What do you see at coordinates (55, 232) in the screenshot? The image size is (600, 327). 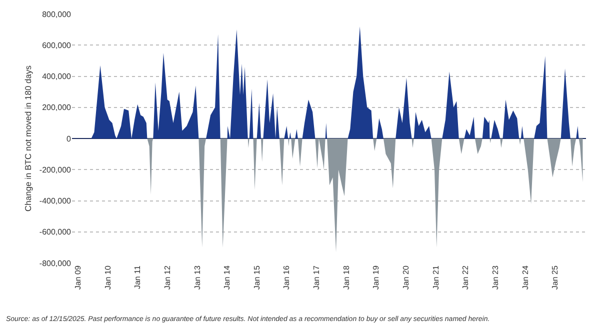 I see `y-tick-label: -600,000` at bounding box center [55, 232].